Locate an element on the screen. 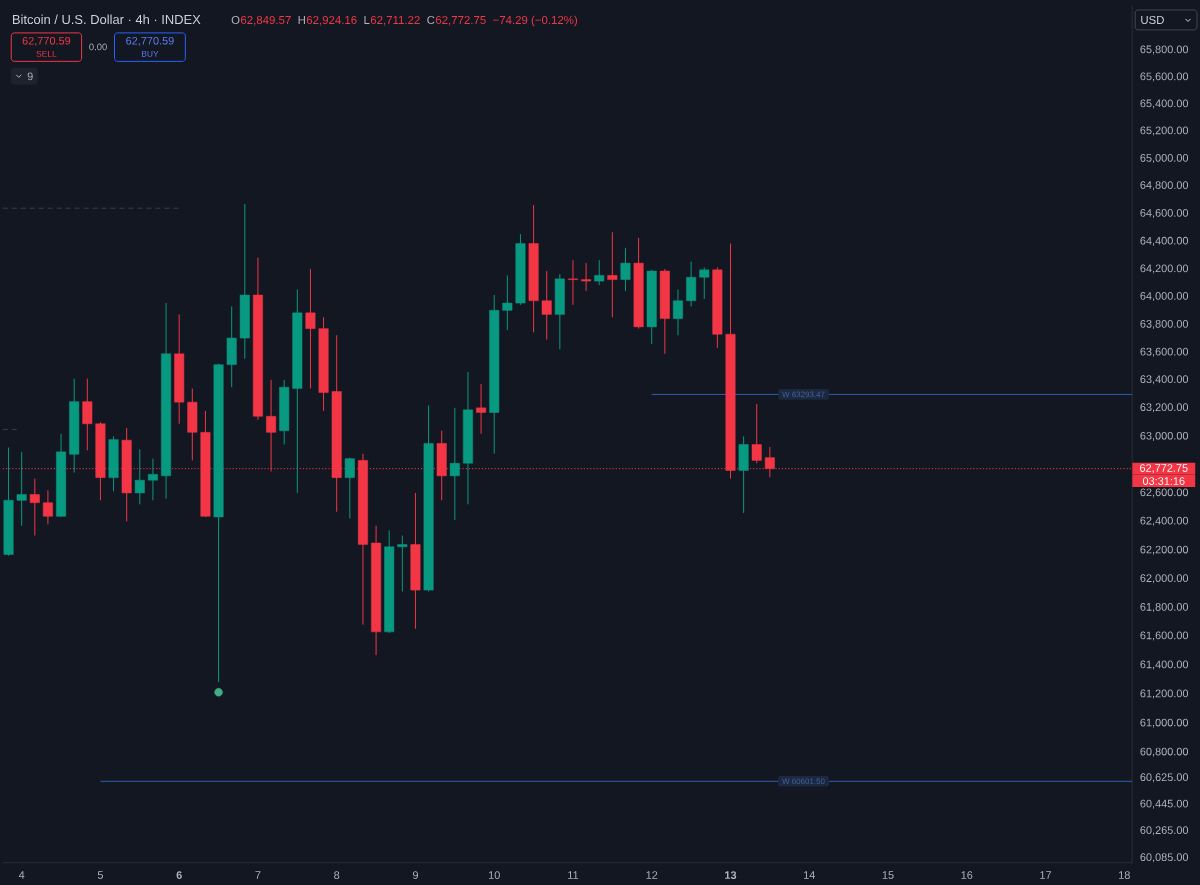 The image size is (1200, 885). text: Bitcoin / U.S. Dollar · 4h · INDEX is located at coordinates (107, 19).